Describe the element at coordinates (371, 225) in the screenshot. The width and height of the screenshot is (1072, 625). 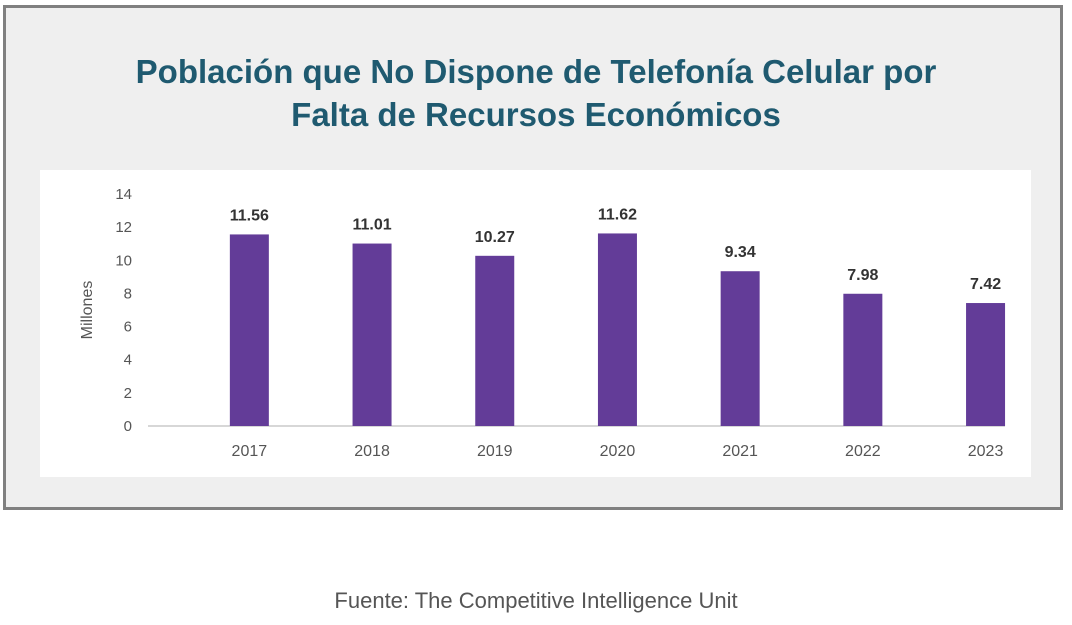
I see `data-label-2018: 11.01` at that location.